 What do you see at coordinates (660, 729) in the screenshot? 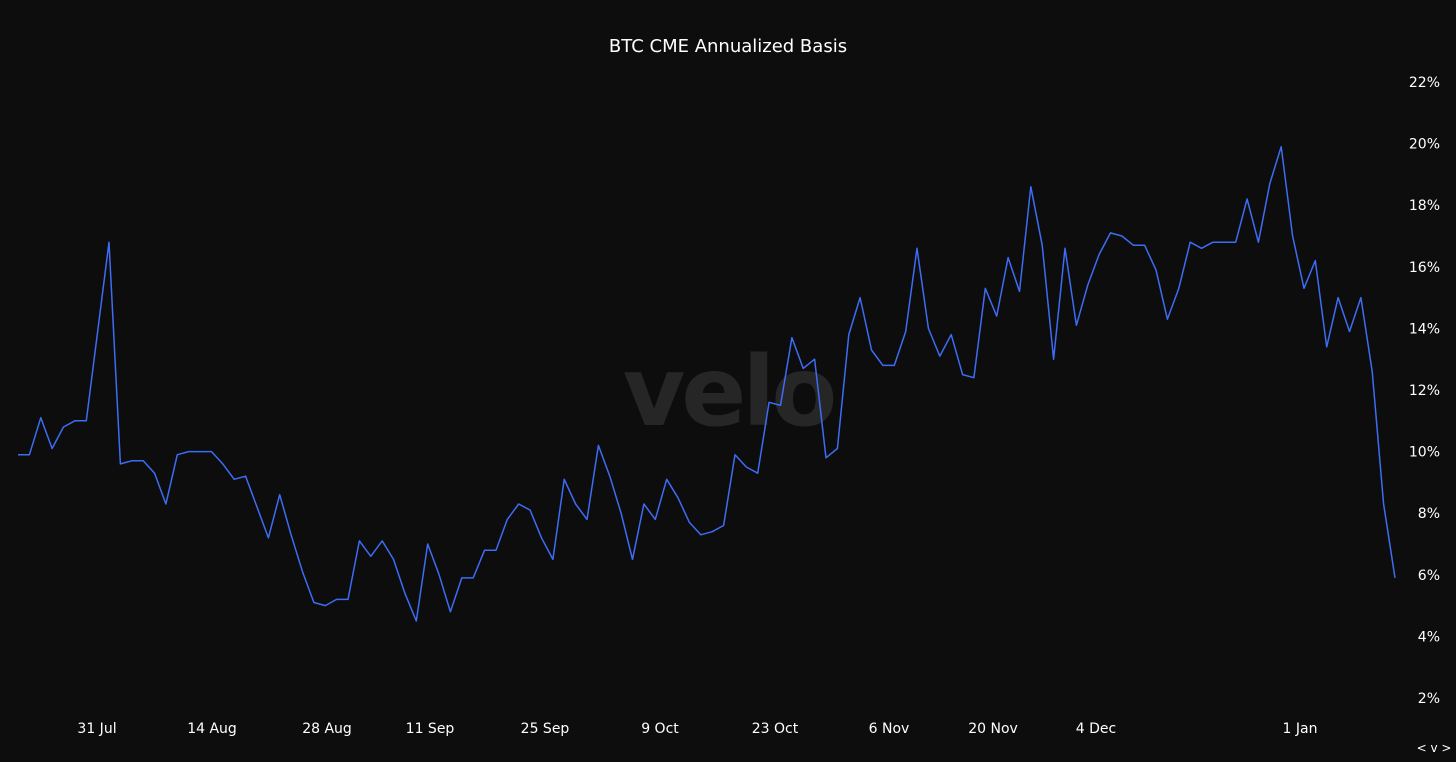
I see `x-tick-label: 9 Oct` at bounding box center [660, 729].